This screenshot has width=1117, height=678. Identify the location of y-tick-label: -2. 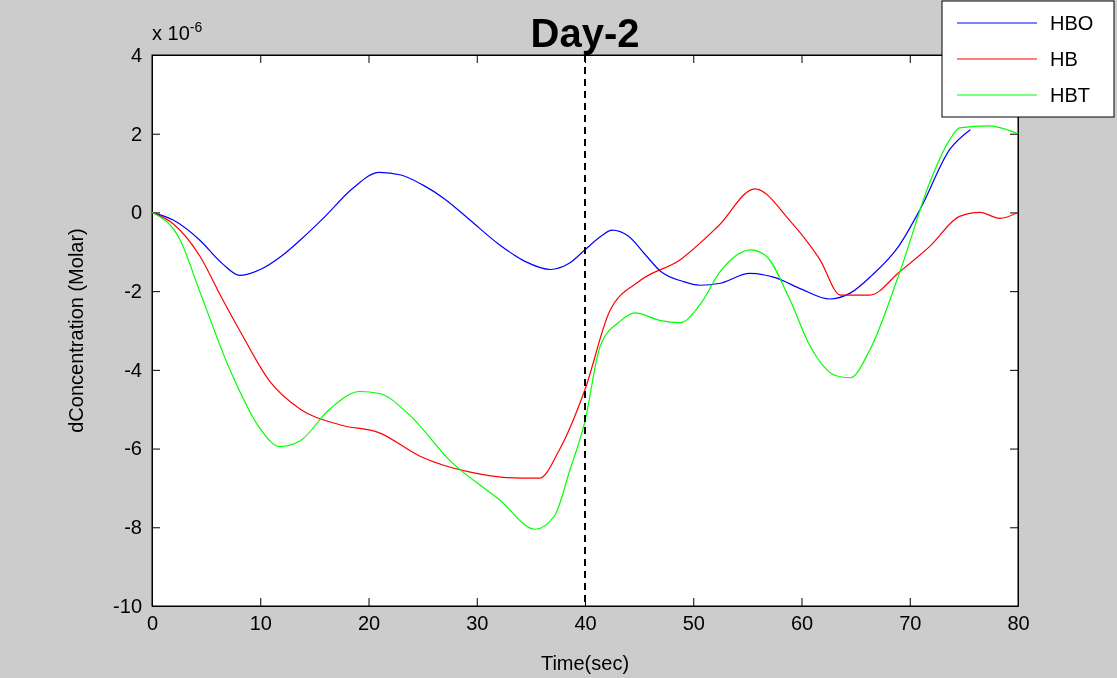
(133, 291).